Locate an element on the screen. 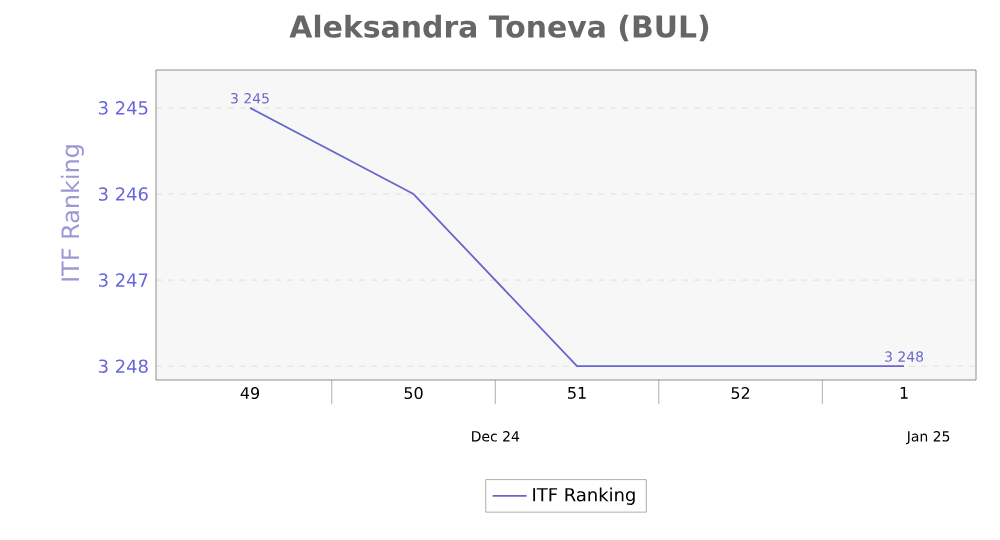  y-axis-title: ITF Ranking is located at coordinates (72, 213).